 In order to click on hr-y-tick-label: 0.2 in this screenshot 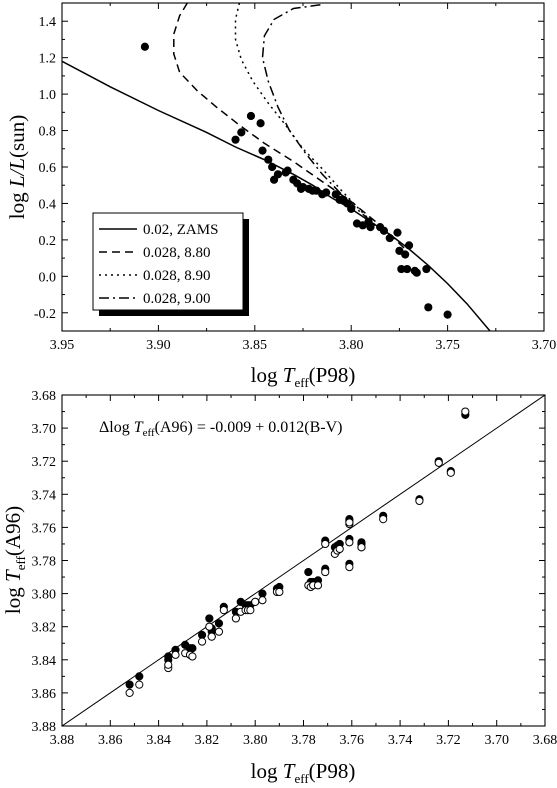, I will do `click(48, 241)`.